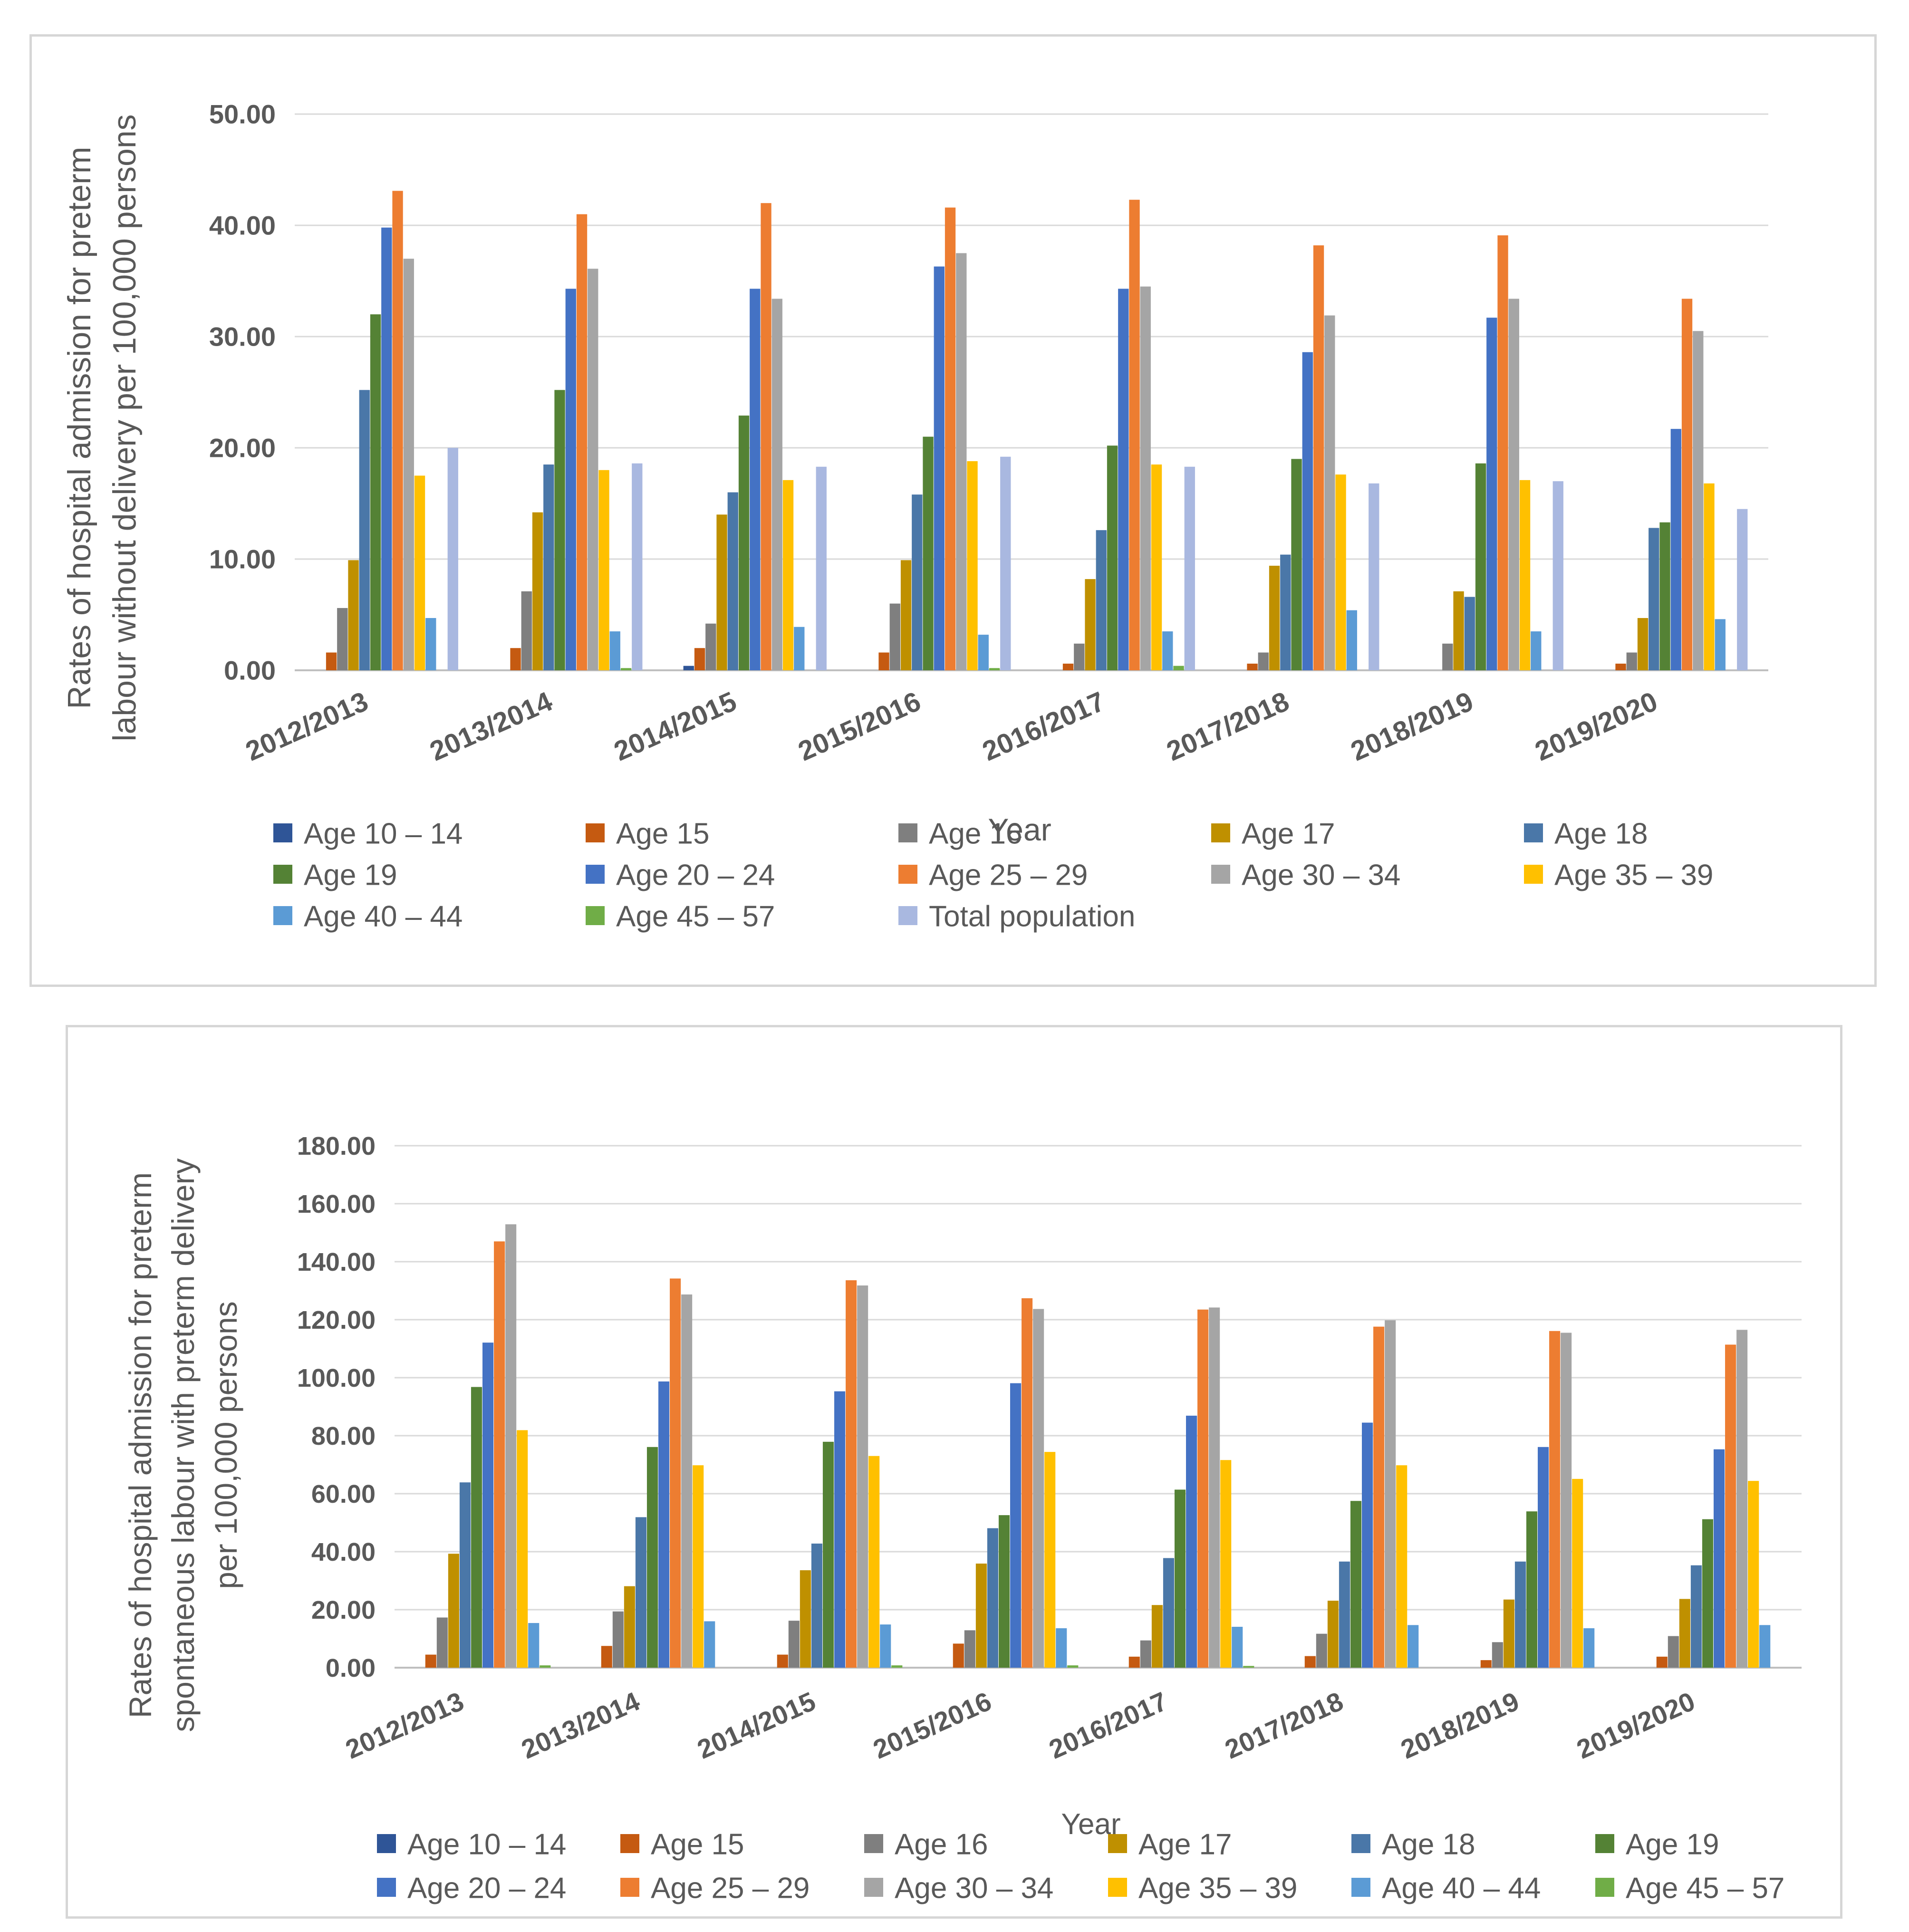 This screenshot has height=1932, width=1909. What do you see at coordinates (1428, 1844) in the screenshot?
I see `chart2-legend-label: Age 18` at bounding box center [1428, 1844].